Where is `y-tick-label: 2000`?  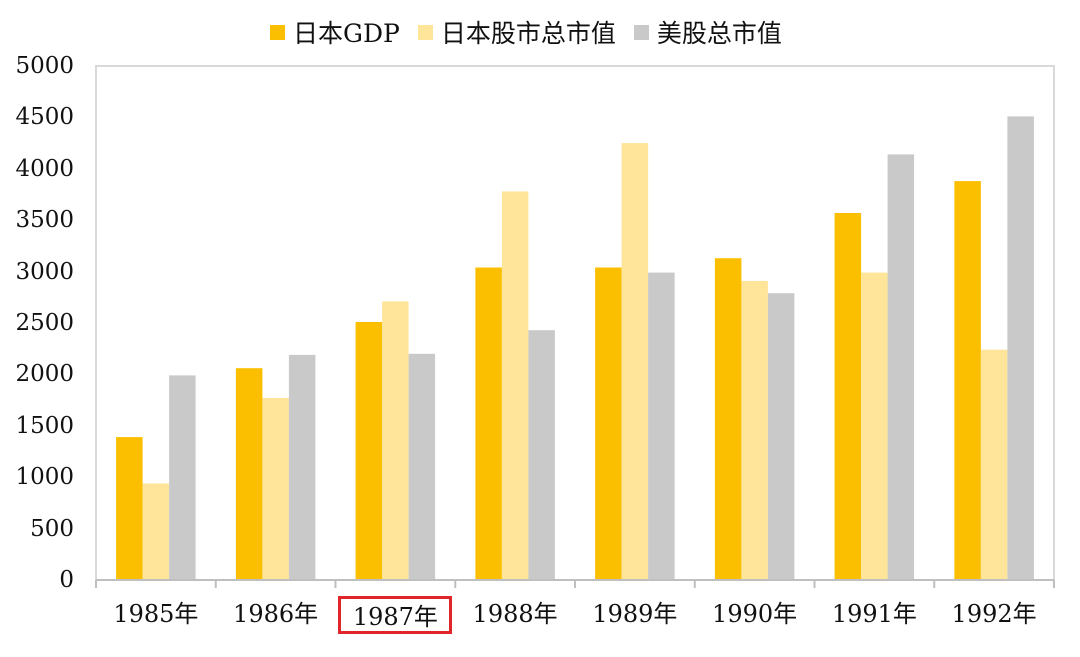 y-tick-label: 2000 is located at coordinates (44, 374).